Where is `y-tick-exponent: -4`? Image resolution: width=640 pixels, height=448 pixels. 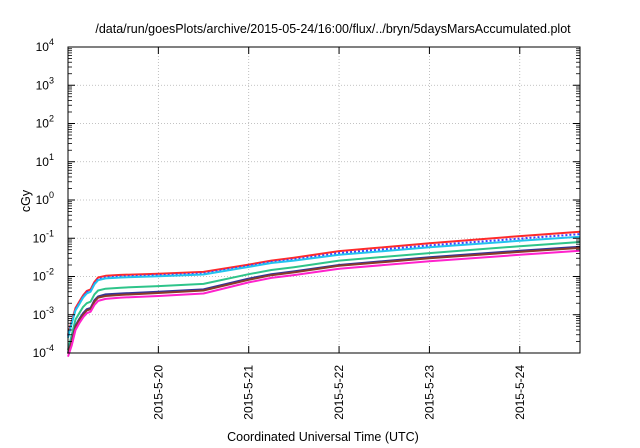 y-tick-exponent: -4 is located at coordinates (50, 348).